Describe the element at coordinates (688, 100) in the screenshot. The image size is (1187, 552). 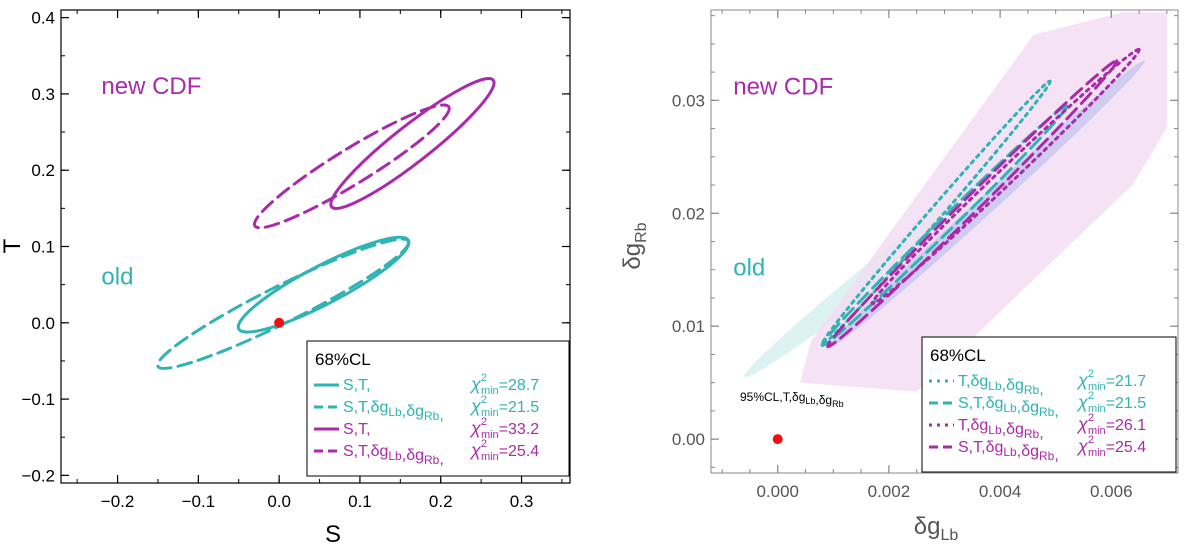
I see `y-tick-label: 0.03` at that location.